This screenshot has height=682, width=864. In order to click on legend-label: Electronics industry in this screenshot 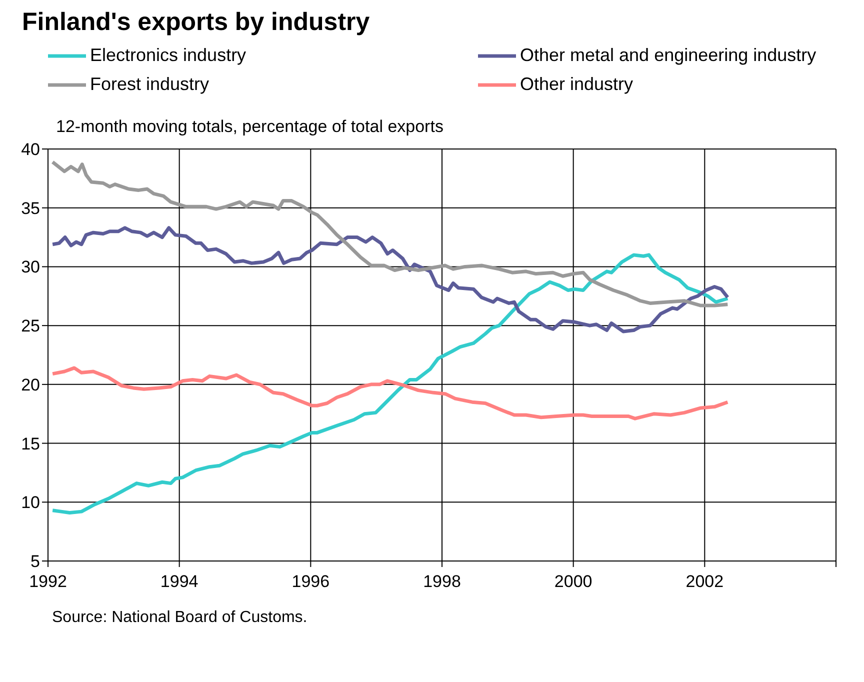, I will do `click(168, 55)`.